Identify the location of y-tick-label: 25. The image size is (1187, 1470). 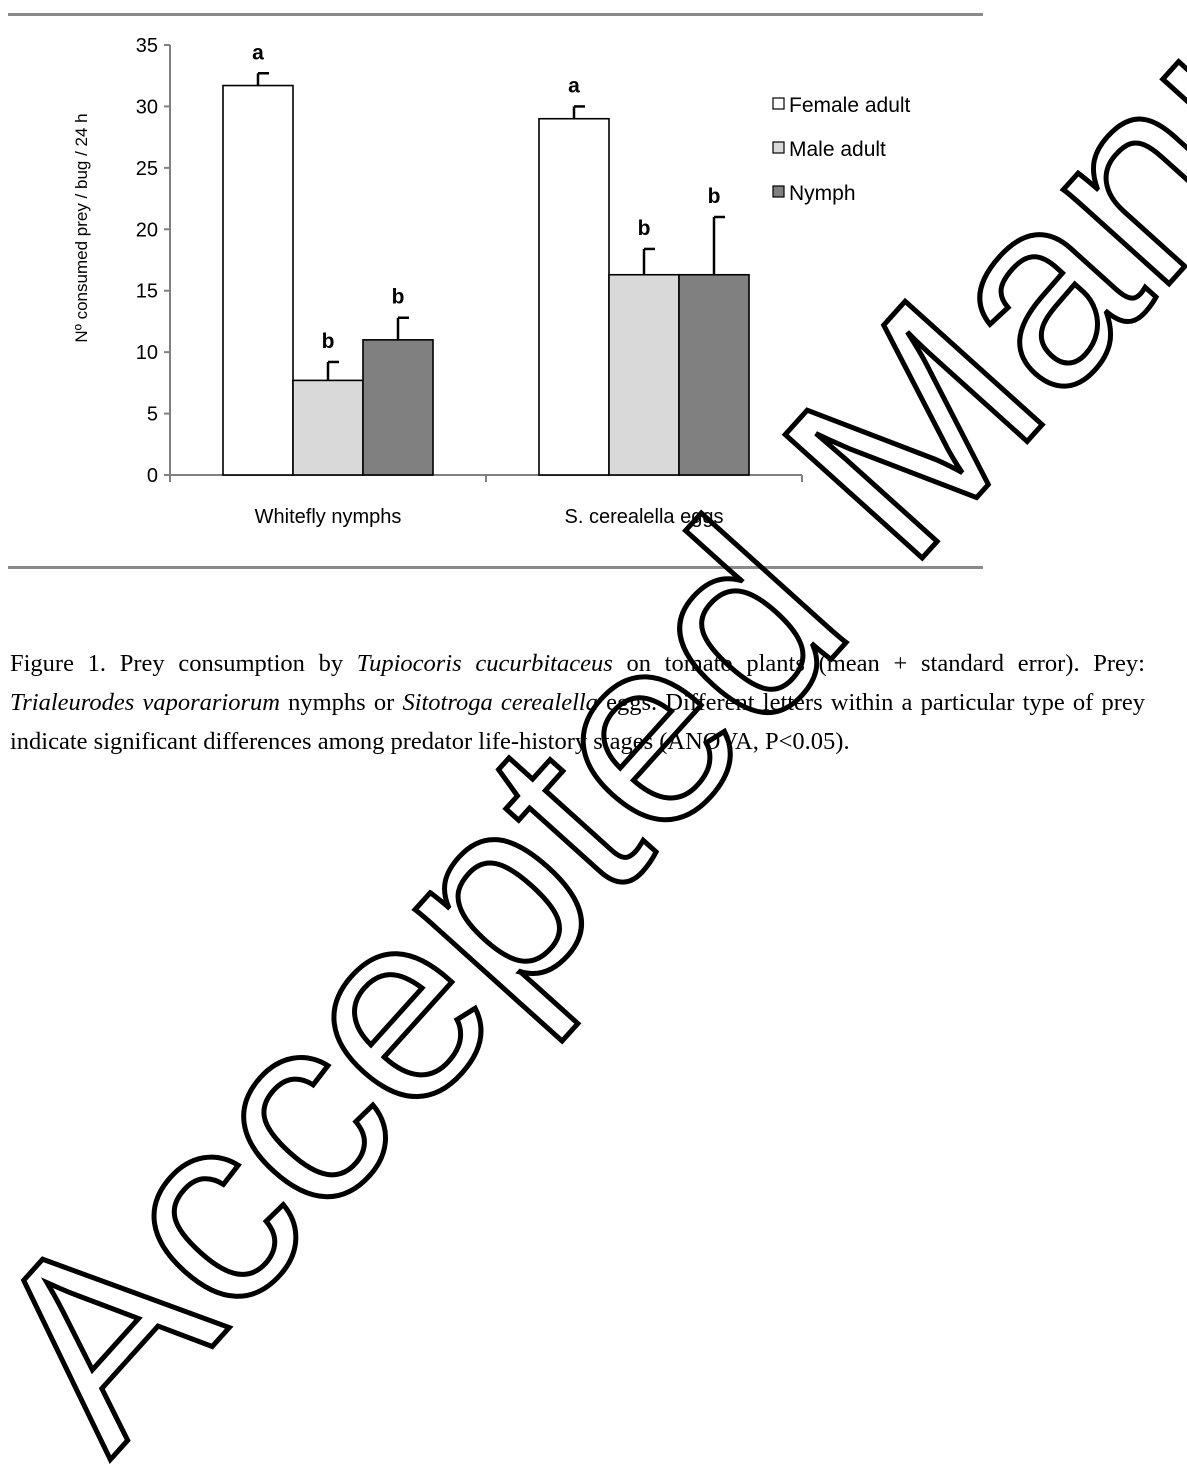
(147, 169).